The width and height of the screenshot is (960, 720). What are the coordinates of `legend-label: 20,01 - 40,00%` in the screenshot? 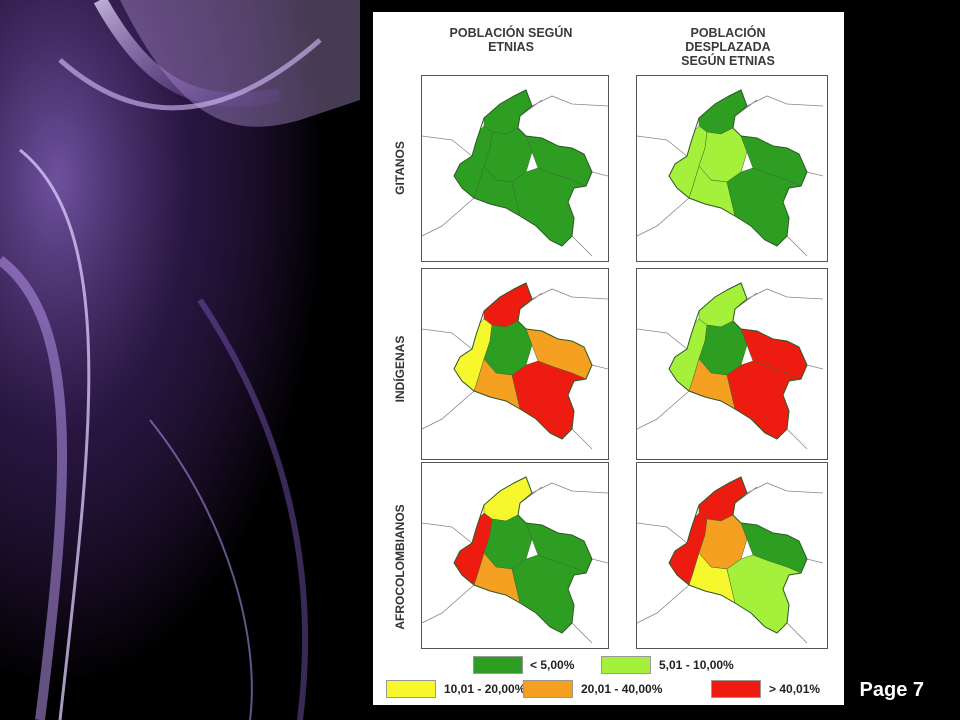 It's located at (622, 689).